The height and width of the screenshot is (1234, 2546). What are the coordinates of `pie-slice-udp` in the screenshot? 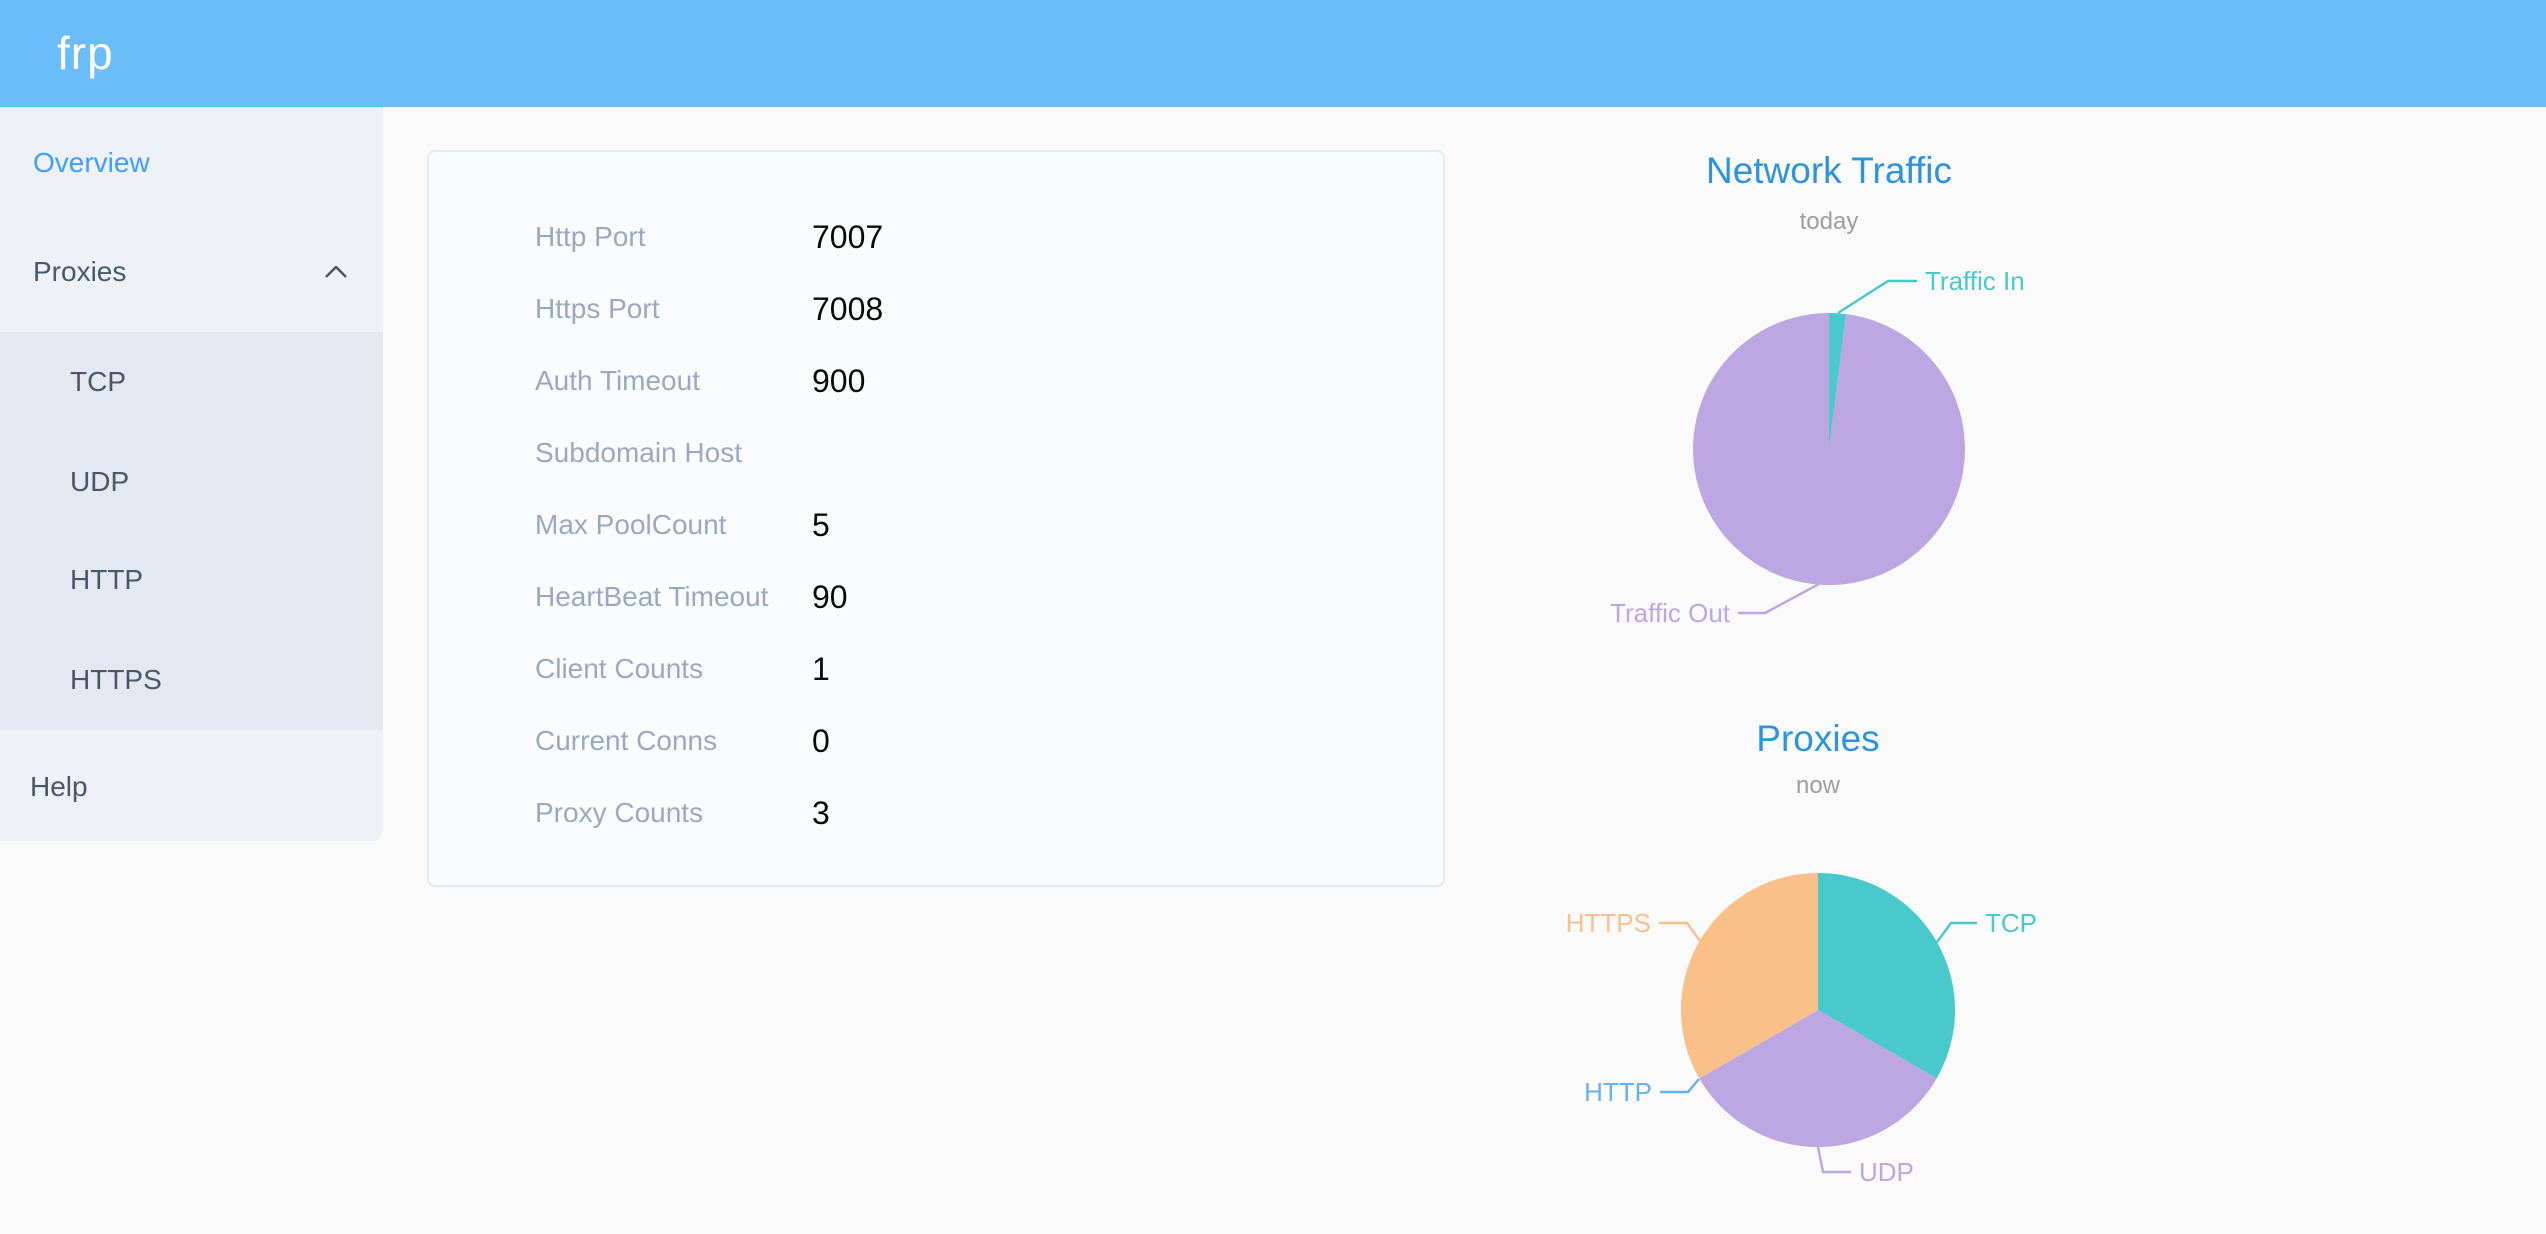 It's located at (1818, 1078).